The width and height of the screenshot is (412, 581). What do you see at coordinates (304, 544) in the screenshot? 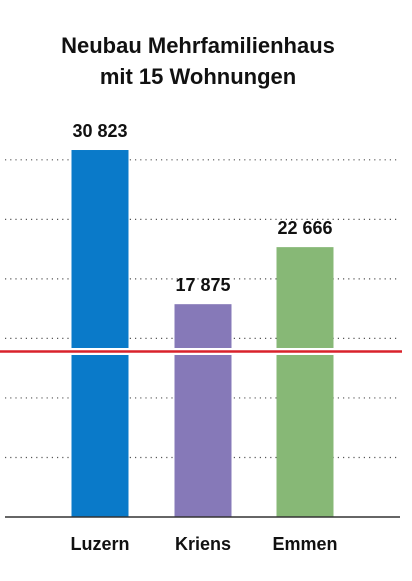
I see `x-tick-label: Emmen` at bounding box center [304, 544].